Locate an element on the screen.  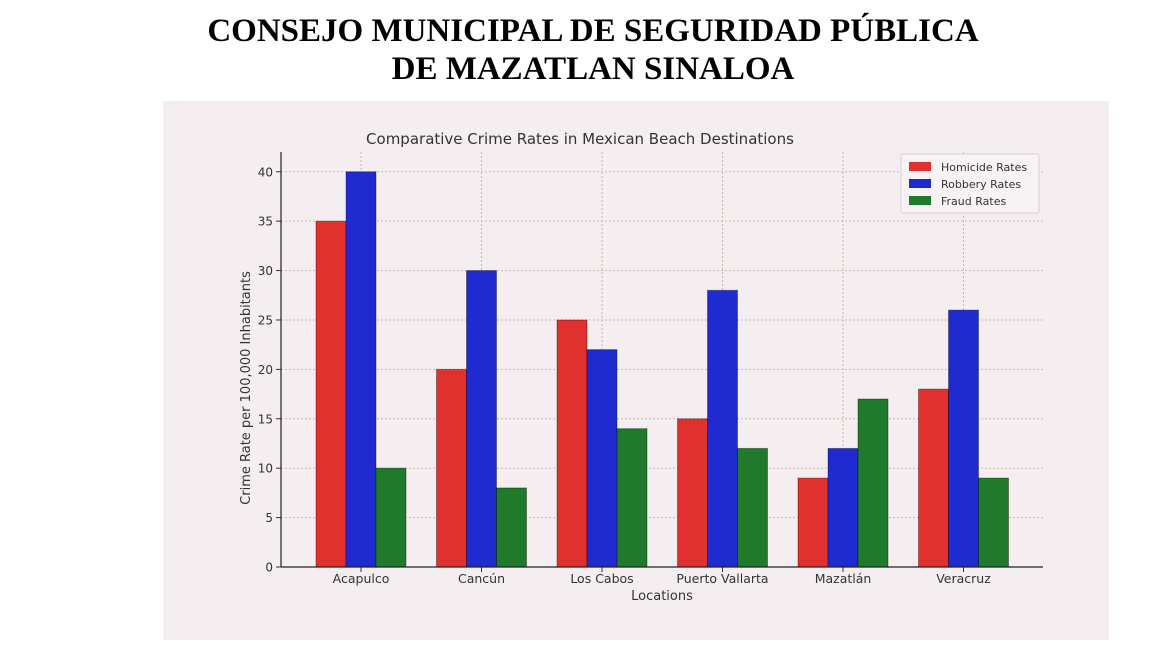
x-axis-label: Locations is located at coordinates (662, 596).